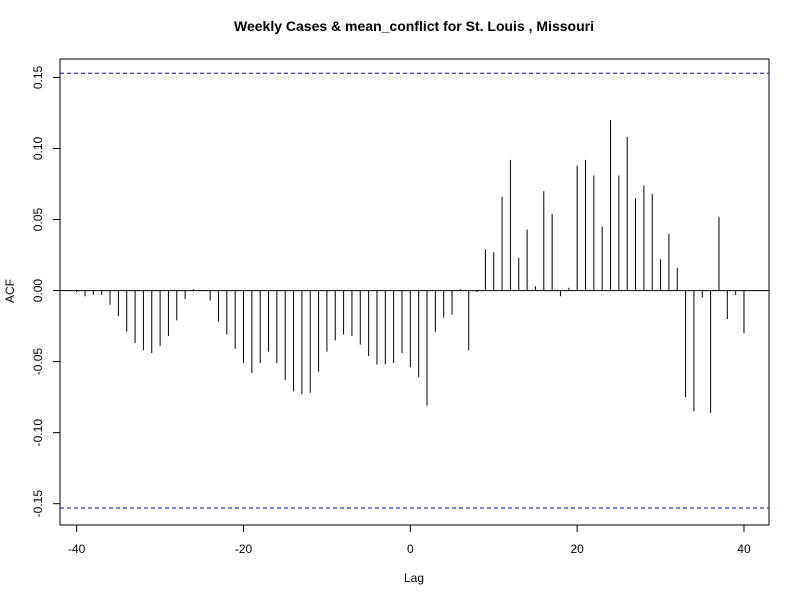 The height and width of the screenshot is (600, 800). What do you see at coordinates (414, 578) in the screenshot?
I see `x-axis-label: Lag` at bounding box center [414, 578].